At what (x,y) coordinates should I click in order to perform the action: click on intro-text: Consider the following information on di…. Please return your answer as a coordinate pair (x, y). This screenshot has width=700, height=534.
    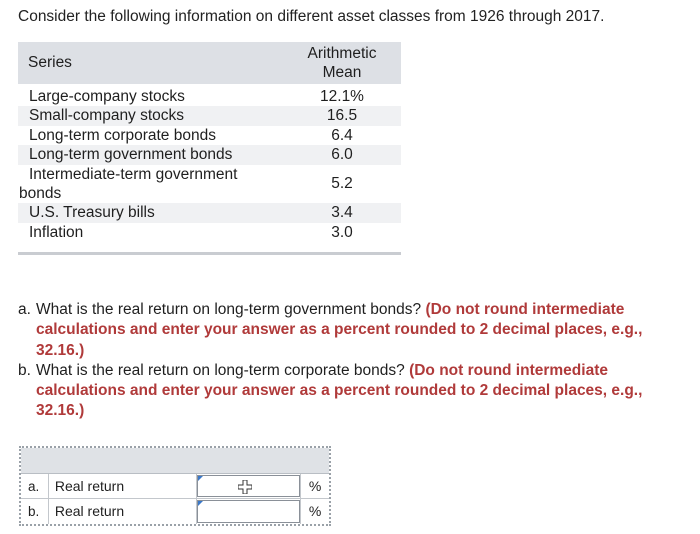
    Looking at the image, I should click on (311, 16).